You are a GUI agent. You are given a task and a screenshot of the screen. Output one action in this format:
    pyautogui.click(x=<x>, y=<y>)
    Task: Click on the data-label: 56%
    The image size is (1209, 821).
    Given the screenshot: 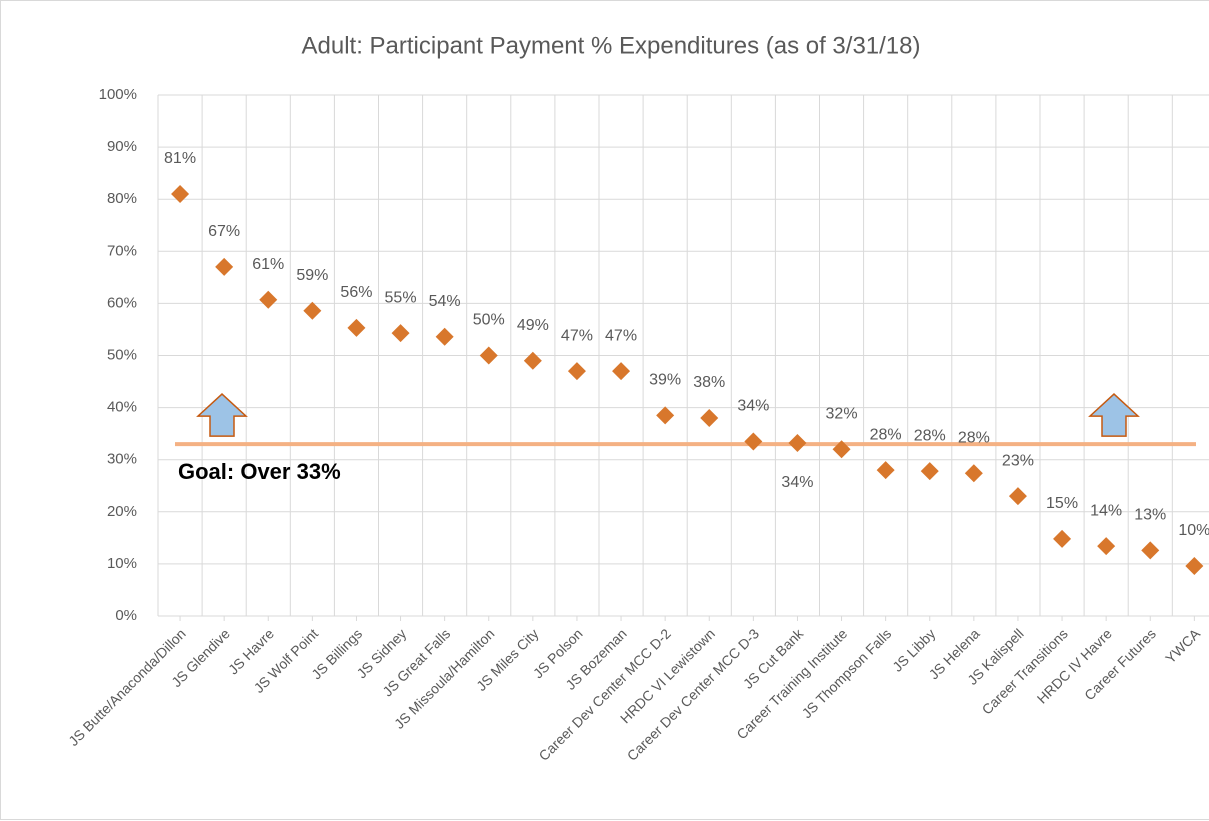 What is the action you would take?
    pyautogui.click(x=356, y=292)
    